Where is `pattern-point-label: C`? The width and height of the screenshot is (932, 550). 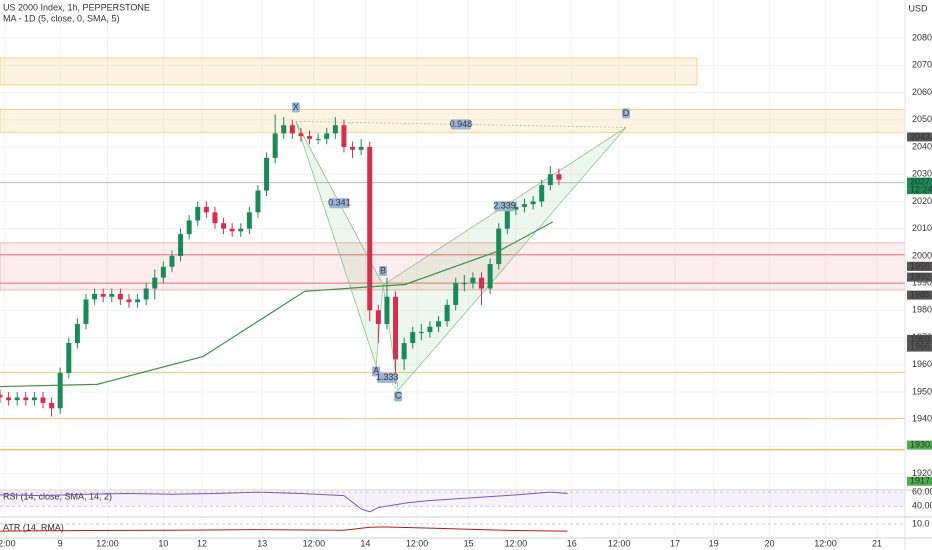 pattern-point-label: C is located at coordinates (398, 396).